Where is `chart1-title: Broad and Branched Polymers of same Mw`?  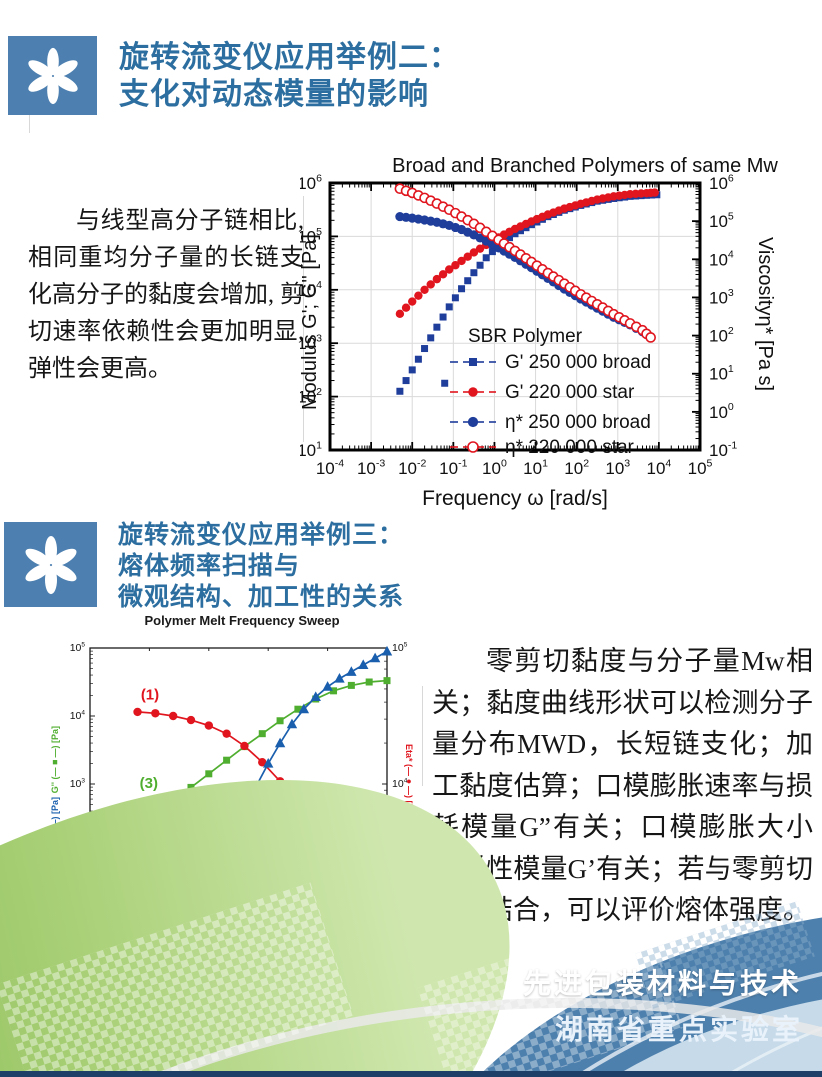 chart1-title: Broad and Branched Polymers of same Mw is located at coordinates (585, 166).